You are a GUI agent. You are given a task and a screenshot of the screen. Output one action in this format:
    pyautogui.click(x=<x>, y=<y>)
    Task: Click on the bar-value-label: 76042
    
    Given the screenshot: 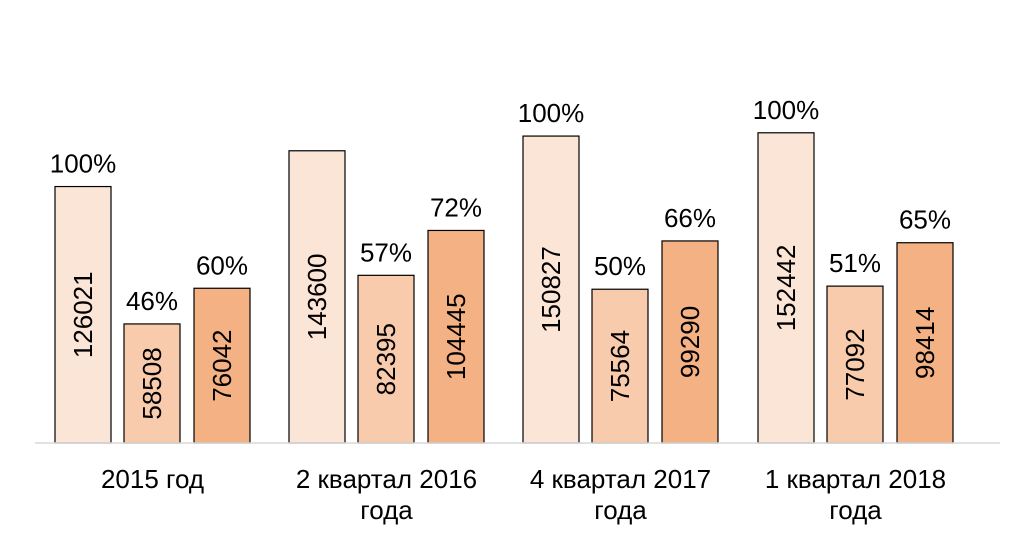 What is the action you would take?
    pyautogui.click(x=222, y=365)
    